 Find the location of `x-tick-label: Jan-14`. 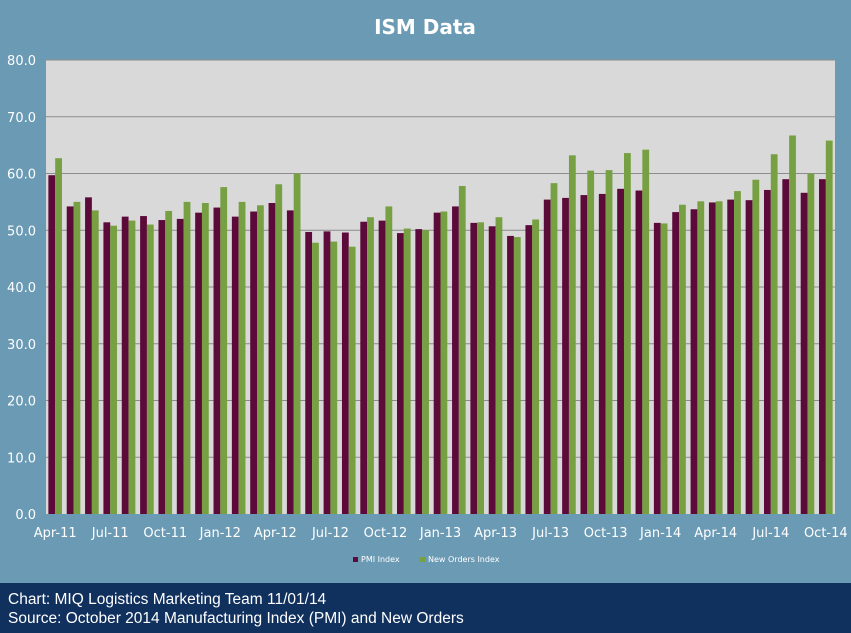

x-tick-label: Jan-14 is located at coordinates (660, 533).